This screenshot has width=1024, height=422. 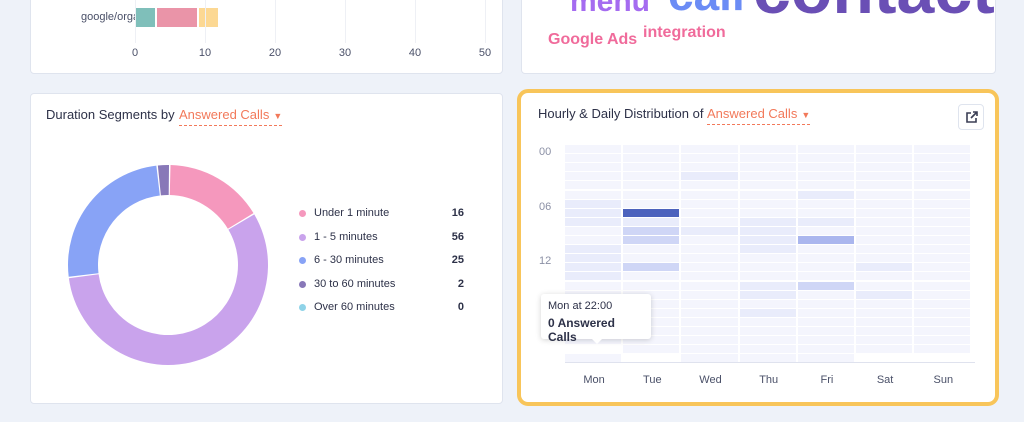 What do you see at coordinates (874, 12) in the screenshot?
I see `word: contact` at bounding box center [874, 12].